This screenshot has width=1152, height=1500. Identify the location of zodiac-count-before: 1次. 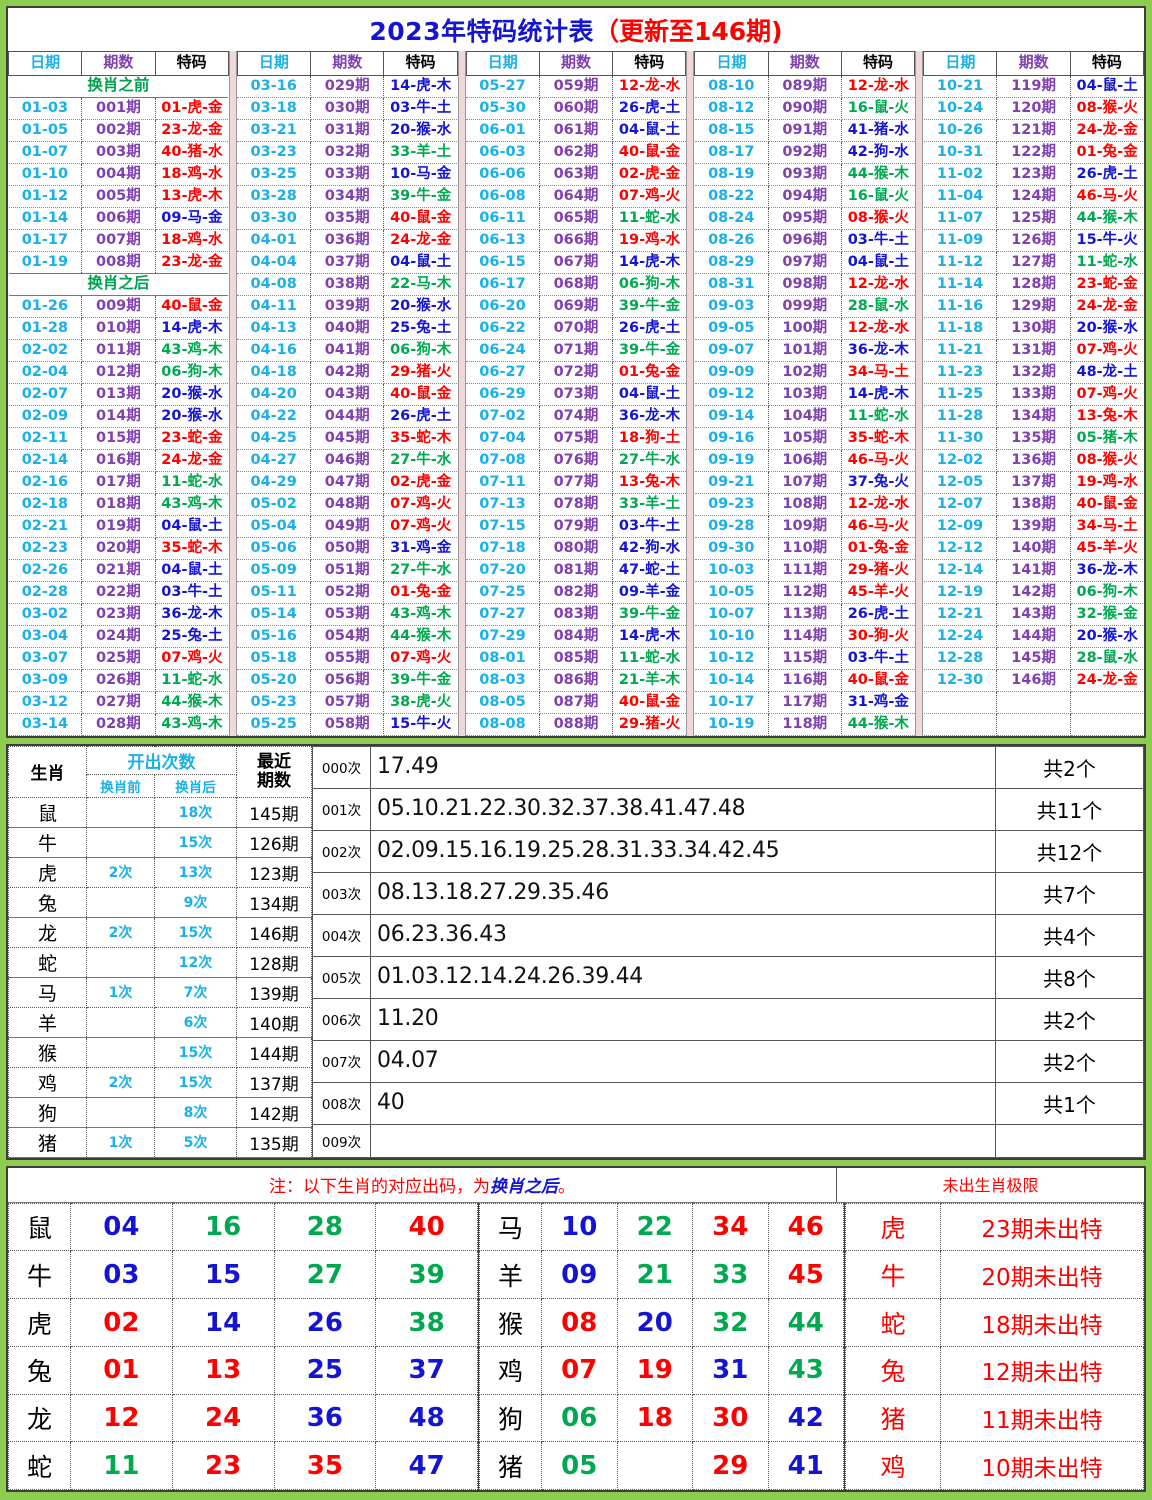
(120, 992).